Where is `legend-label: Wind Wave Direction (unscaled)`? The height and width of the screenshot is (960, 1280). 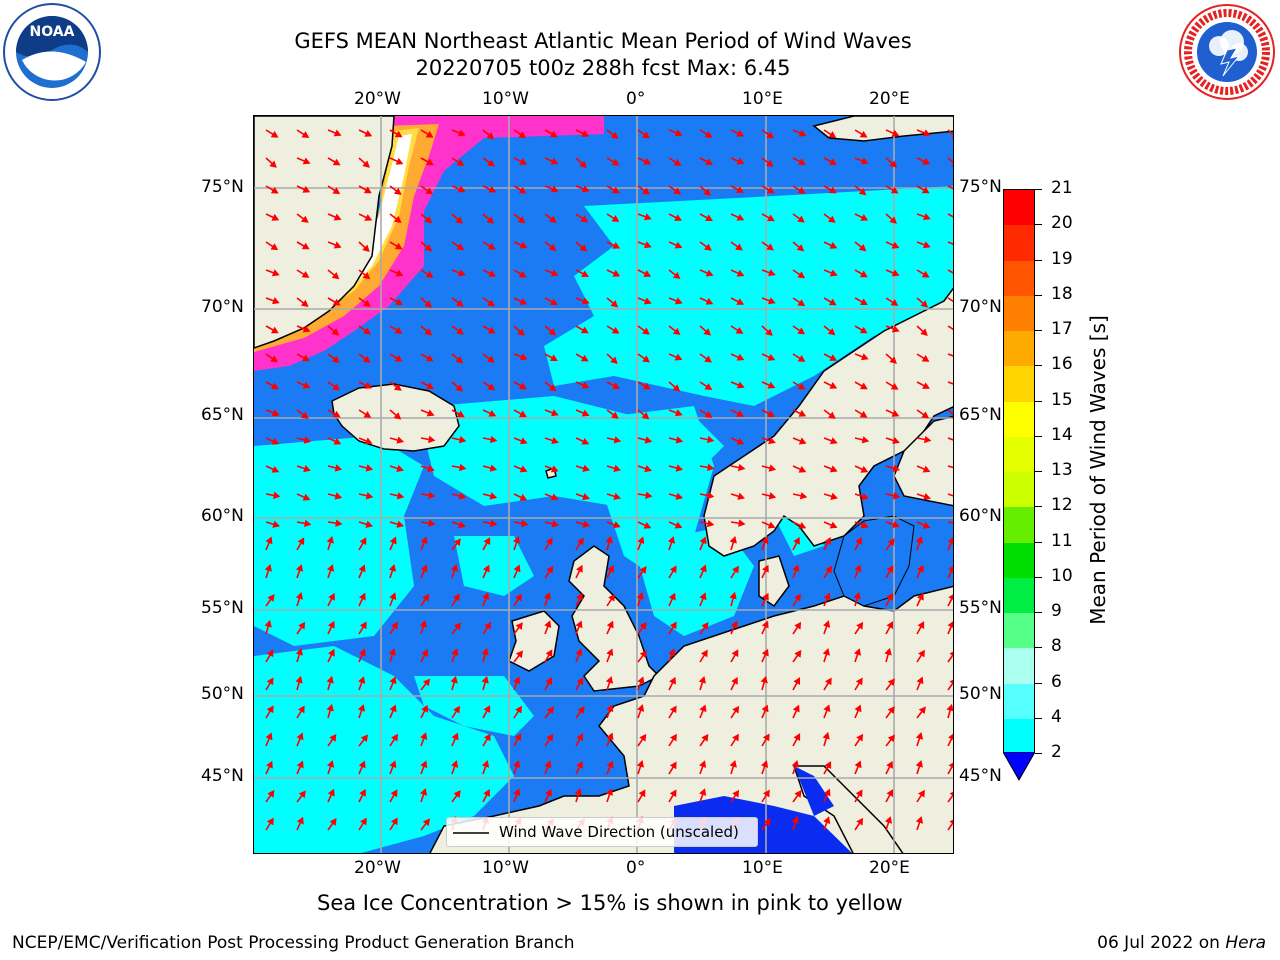
legend-label: Wind Wave Direction (unscaled) is located at coordinates (619, 832).